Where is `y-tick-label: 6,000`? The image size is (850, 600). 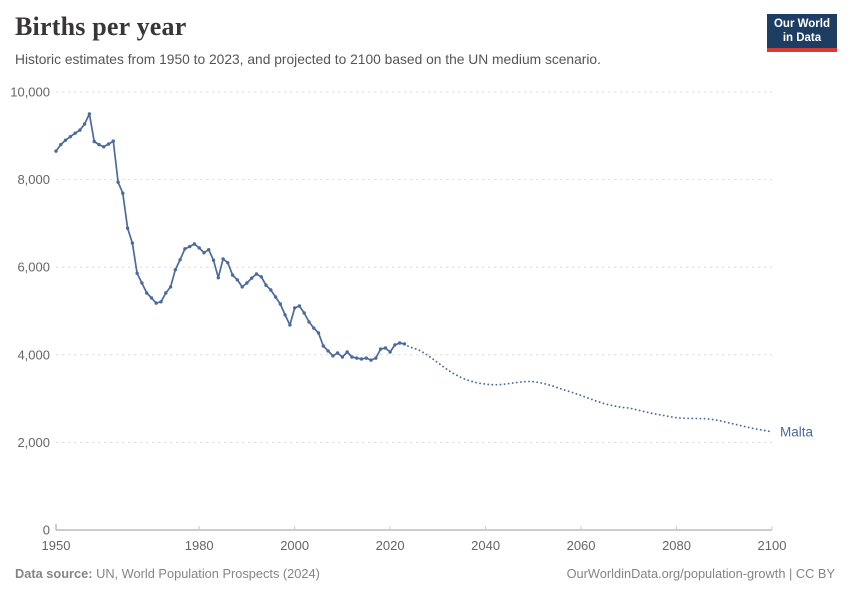 y-tick-label: 6,000 is located at coordinates (33, 267).